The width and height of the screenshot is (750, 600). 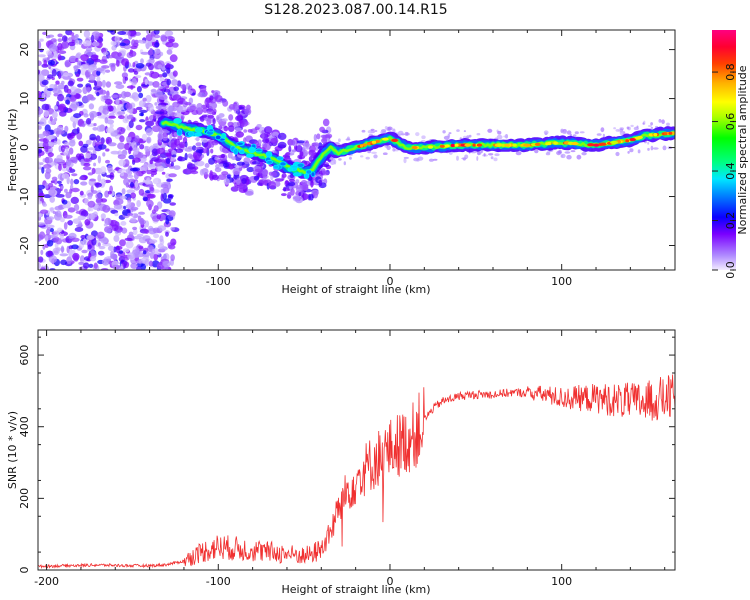 I want to click on snr-x-axis-label: Height of straight line (km), so click(x=355, y=589).